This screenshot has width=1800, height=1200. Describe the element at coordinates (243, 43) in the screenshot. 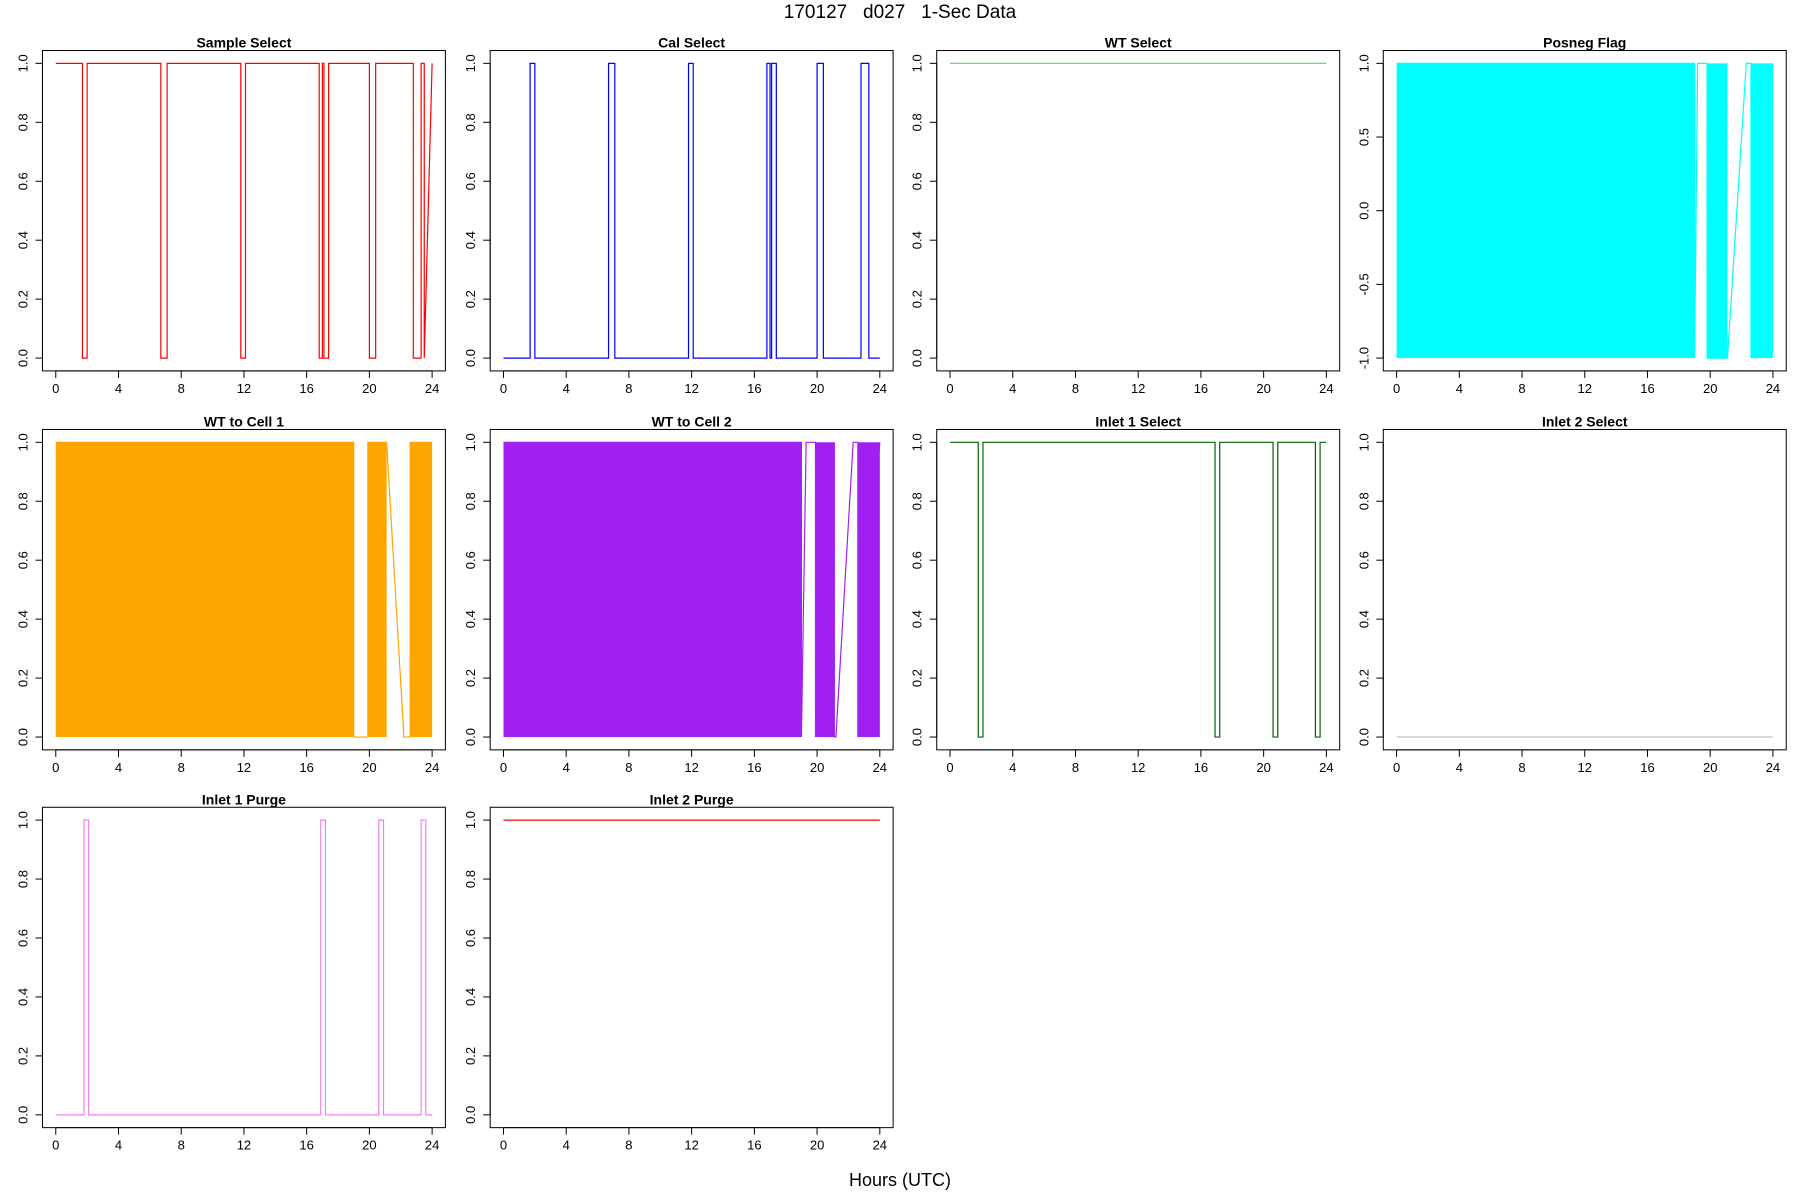

I see `panel-title: Sample Select` at that location.